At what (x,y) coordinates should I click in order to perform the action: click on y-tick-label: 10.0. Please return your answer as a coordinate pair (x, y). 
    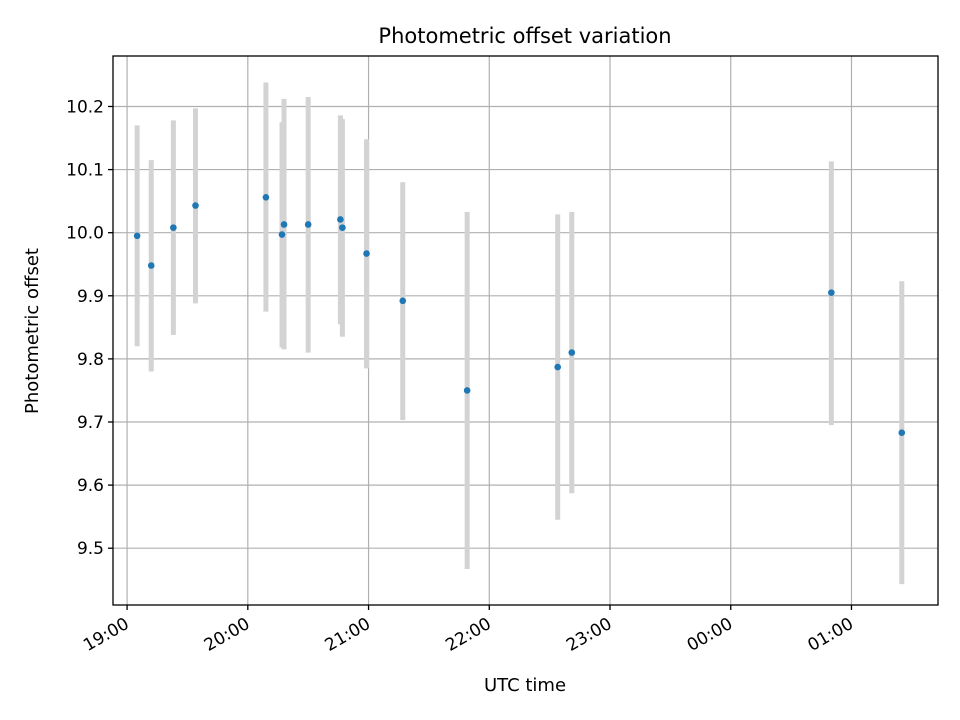
    Looking at the image, I should click on (85, 234).